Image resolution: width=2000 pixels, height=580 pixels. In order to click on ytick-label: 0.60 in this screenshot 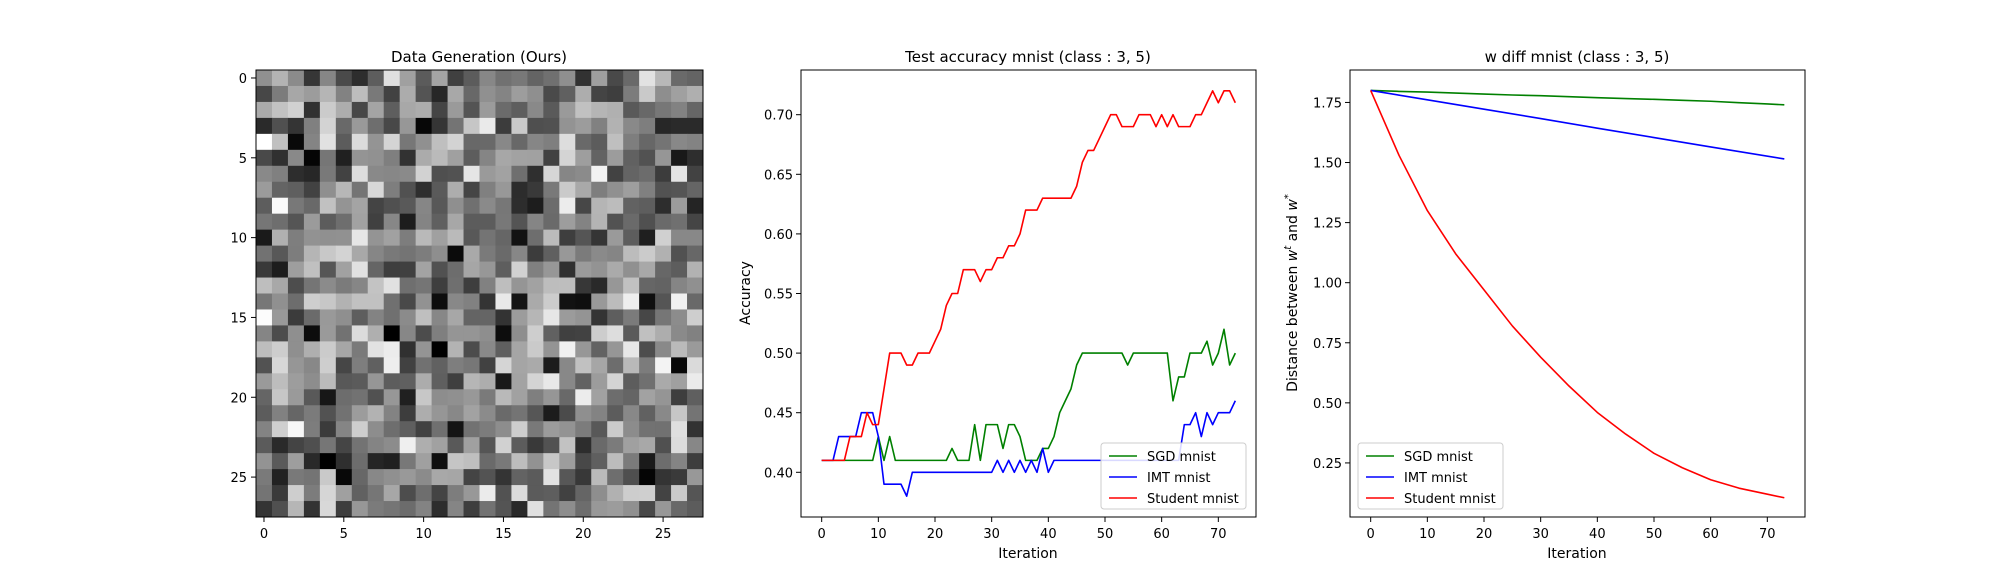, I will do `click(778, 235)`.